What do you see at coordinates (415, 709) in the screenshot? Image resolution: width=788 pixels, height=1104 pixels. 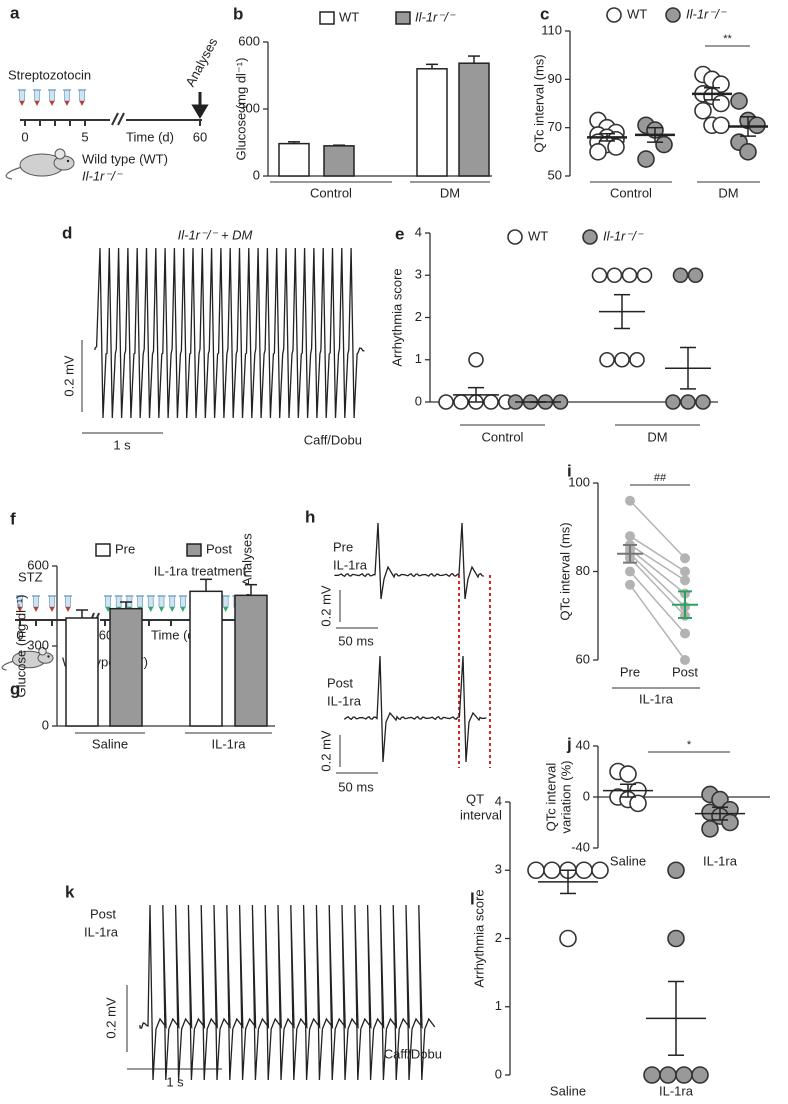 I see `ecg-trace` at bounding box center [415, 709].